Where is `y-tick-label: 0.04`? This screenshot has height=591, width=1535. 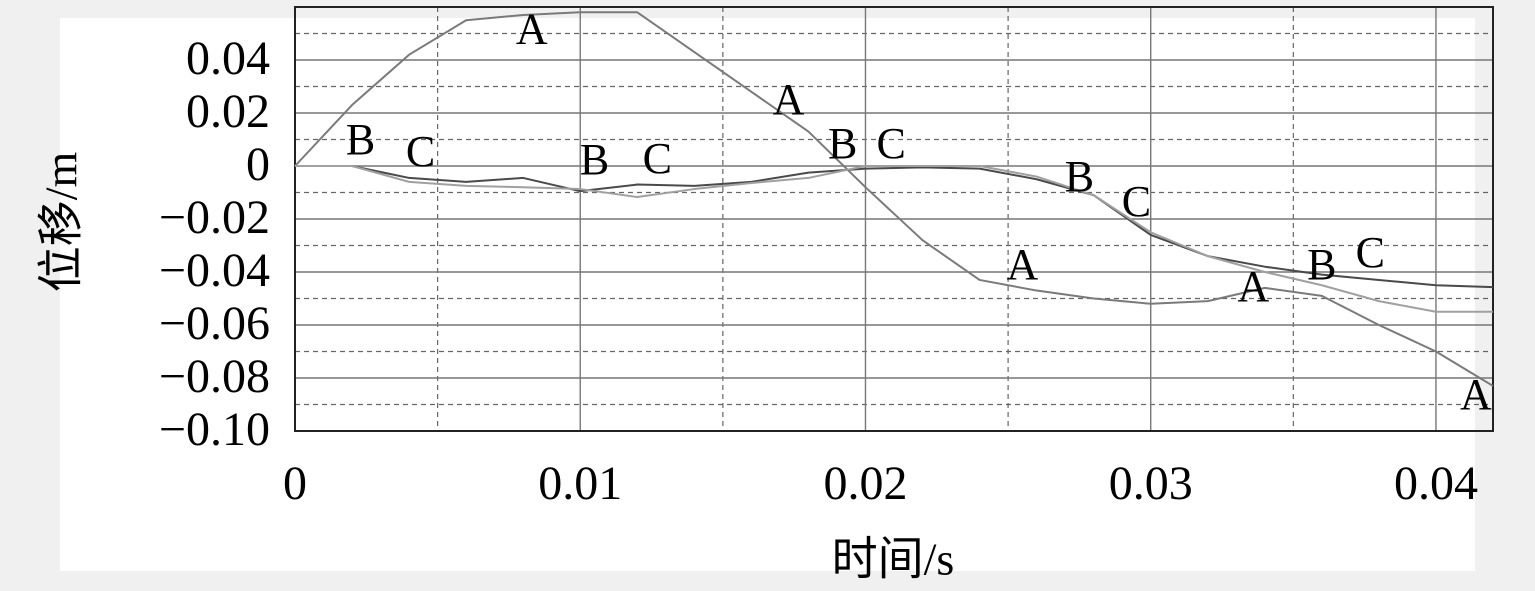 y-tick-label: 0.04 is located at coordinates (228, 58).